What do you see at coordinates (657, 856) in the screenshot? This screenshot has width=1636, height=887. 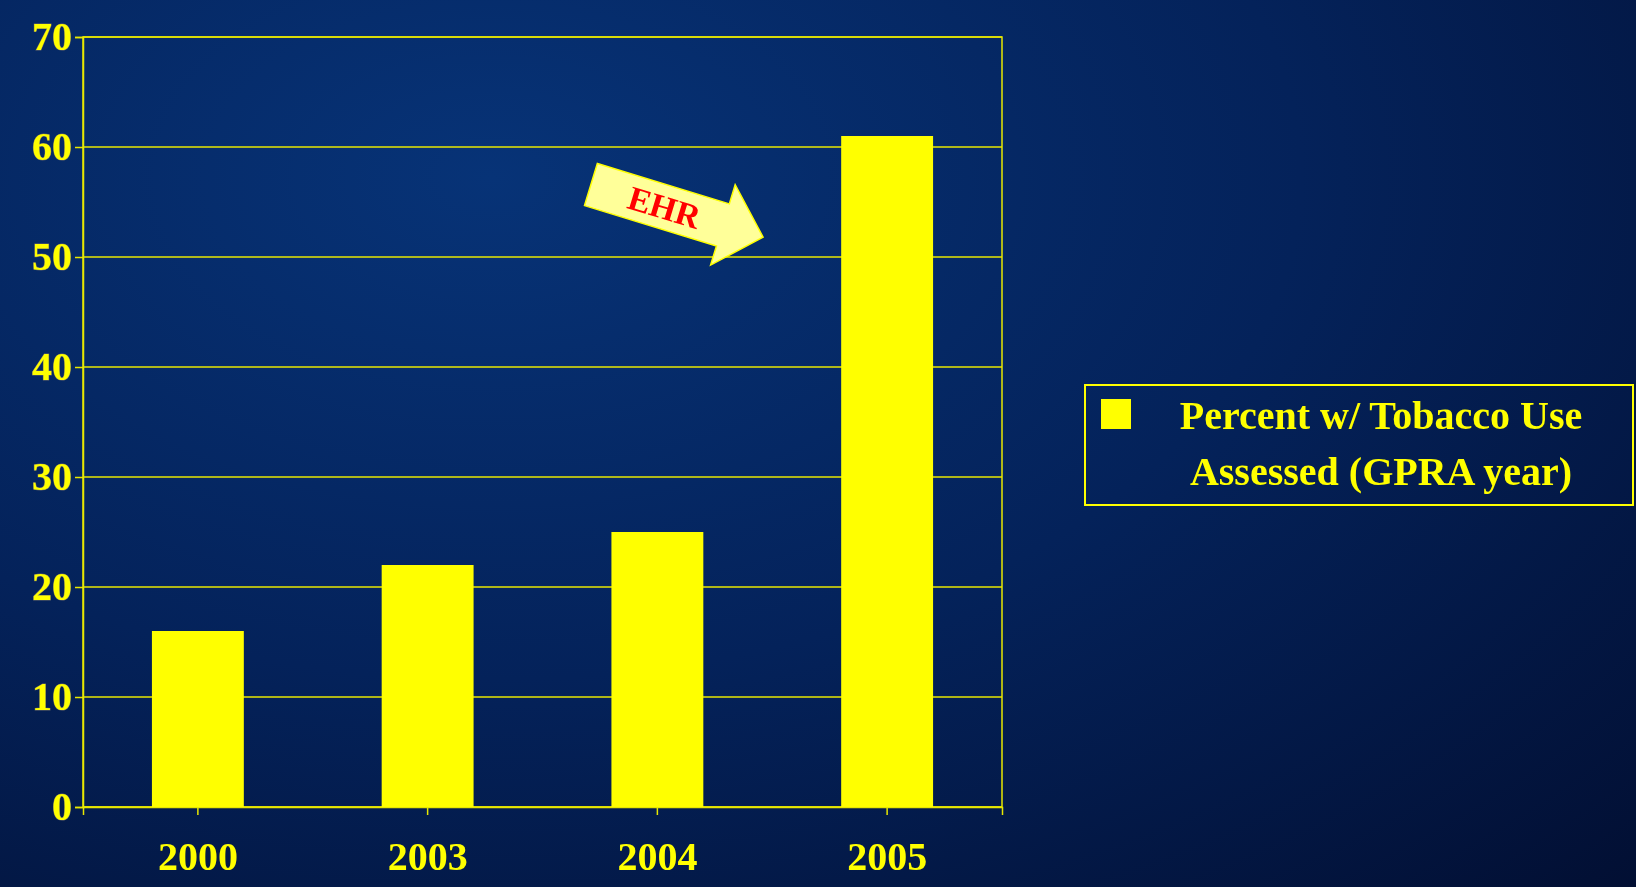 I see `x-tick-label: 2004` at bounding box center [657, 856].